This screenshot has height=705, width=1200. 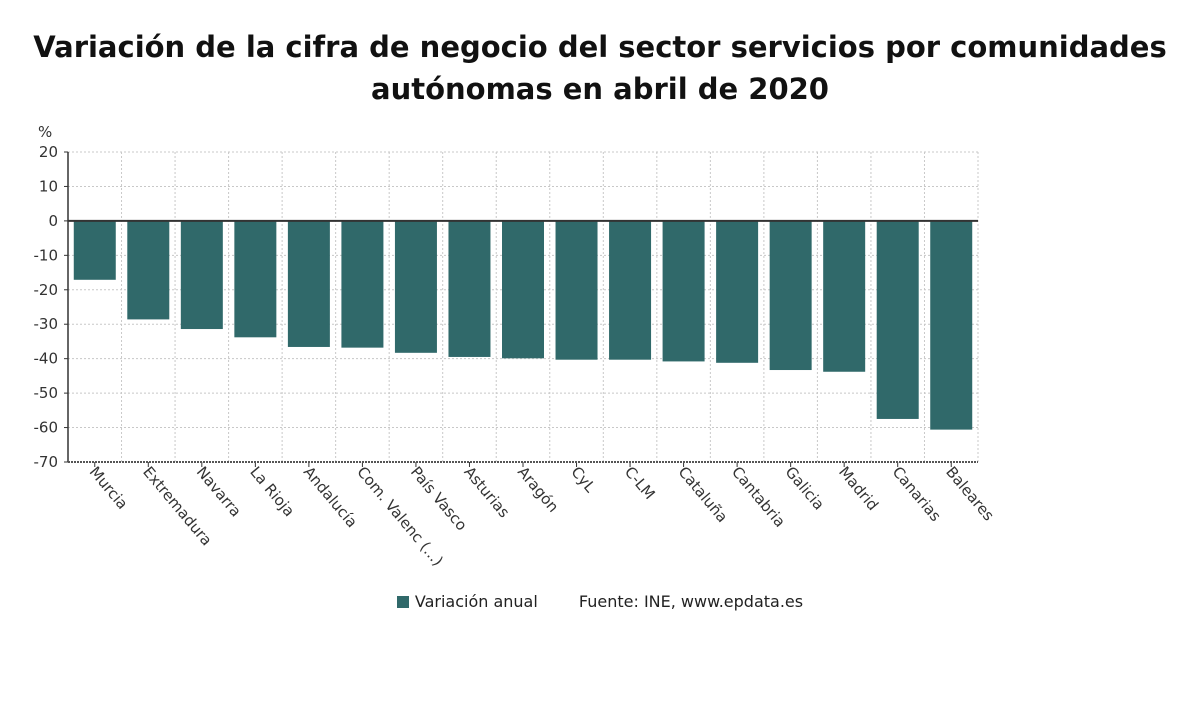 What do you see at coordinates (858, 488) in the screenshot?
I see `x-tick-label: Madrid` at bounding box center [858, 488].